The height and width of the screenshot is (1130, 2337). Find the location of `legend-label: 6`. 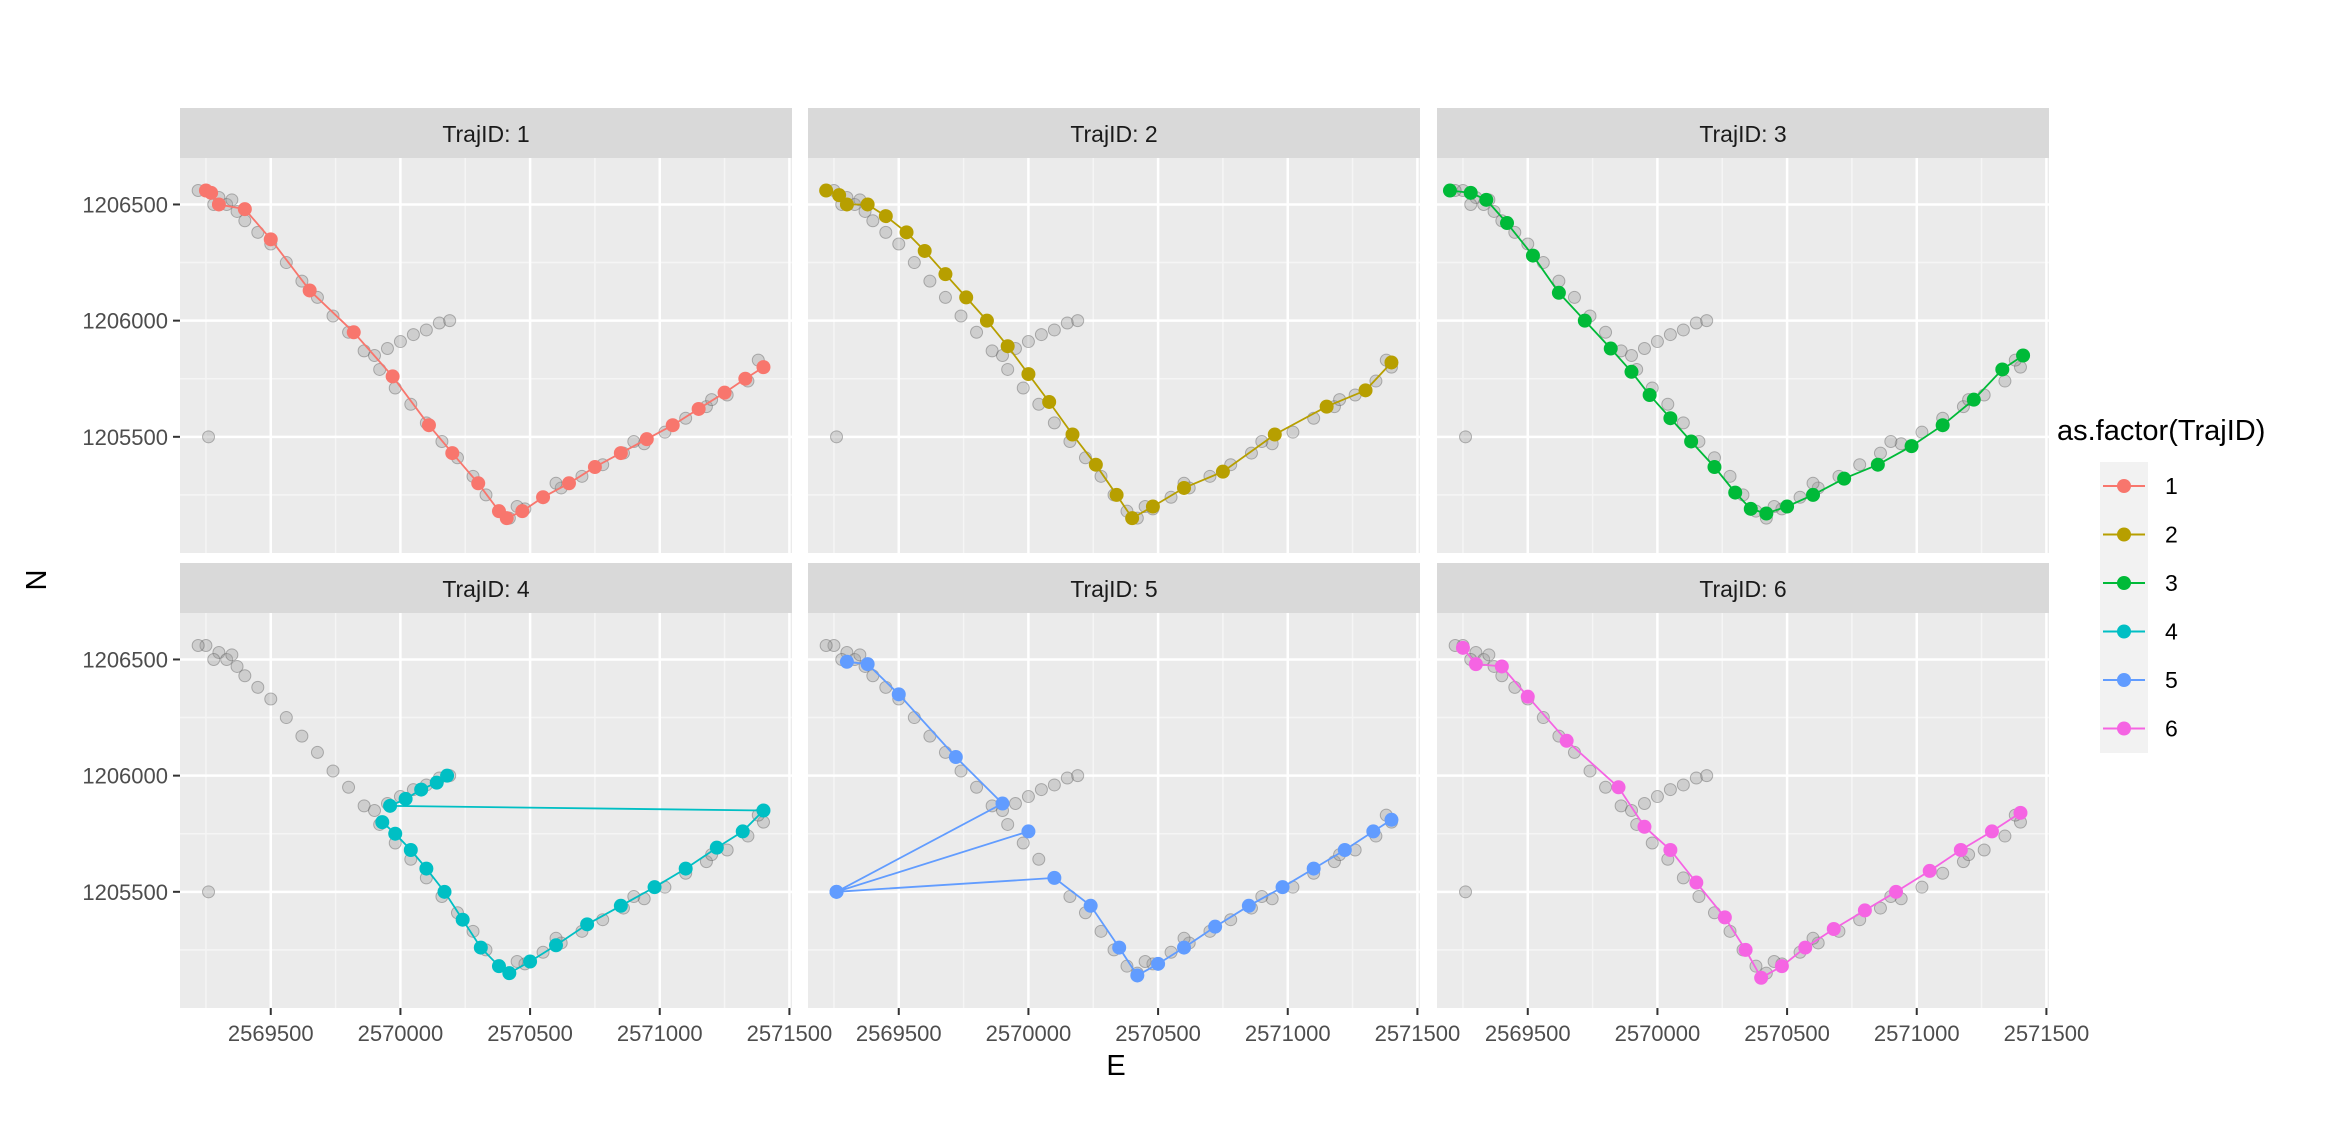

legend-label: 6 is located at coordinates (2171, 729).